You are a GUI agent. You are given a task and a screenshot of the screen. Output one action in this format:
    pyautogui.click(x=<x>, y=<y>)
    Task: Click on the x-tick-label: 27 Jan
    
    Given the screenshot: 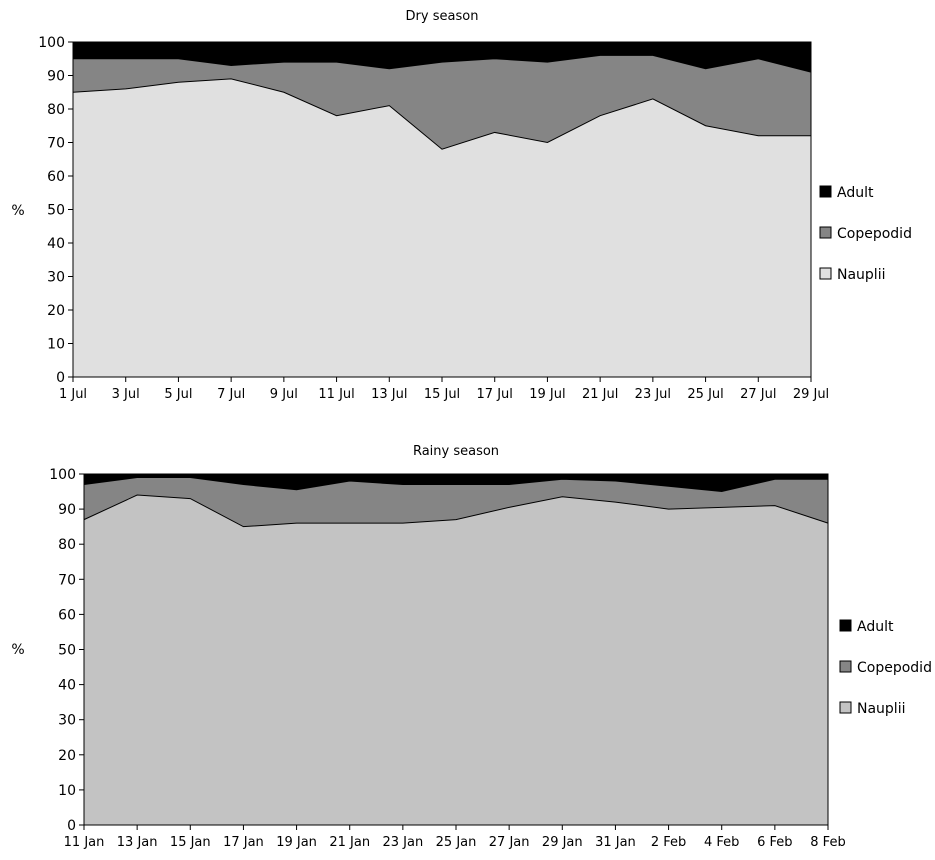 What is the action you would take?
    pyautogui.click(x=509, y=842)
    